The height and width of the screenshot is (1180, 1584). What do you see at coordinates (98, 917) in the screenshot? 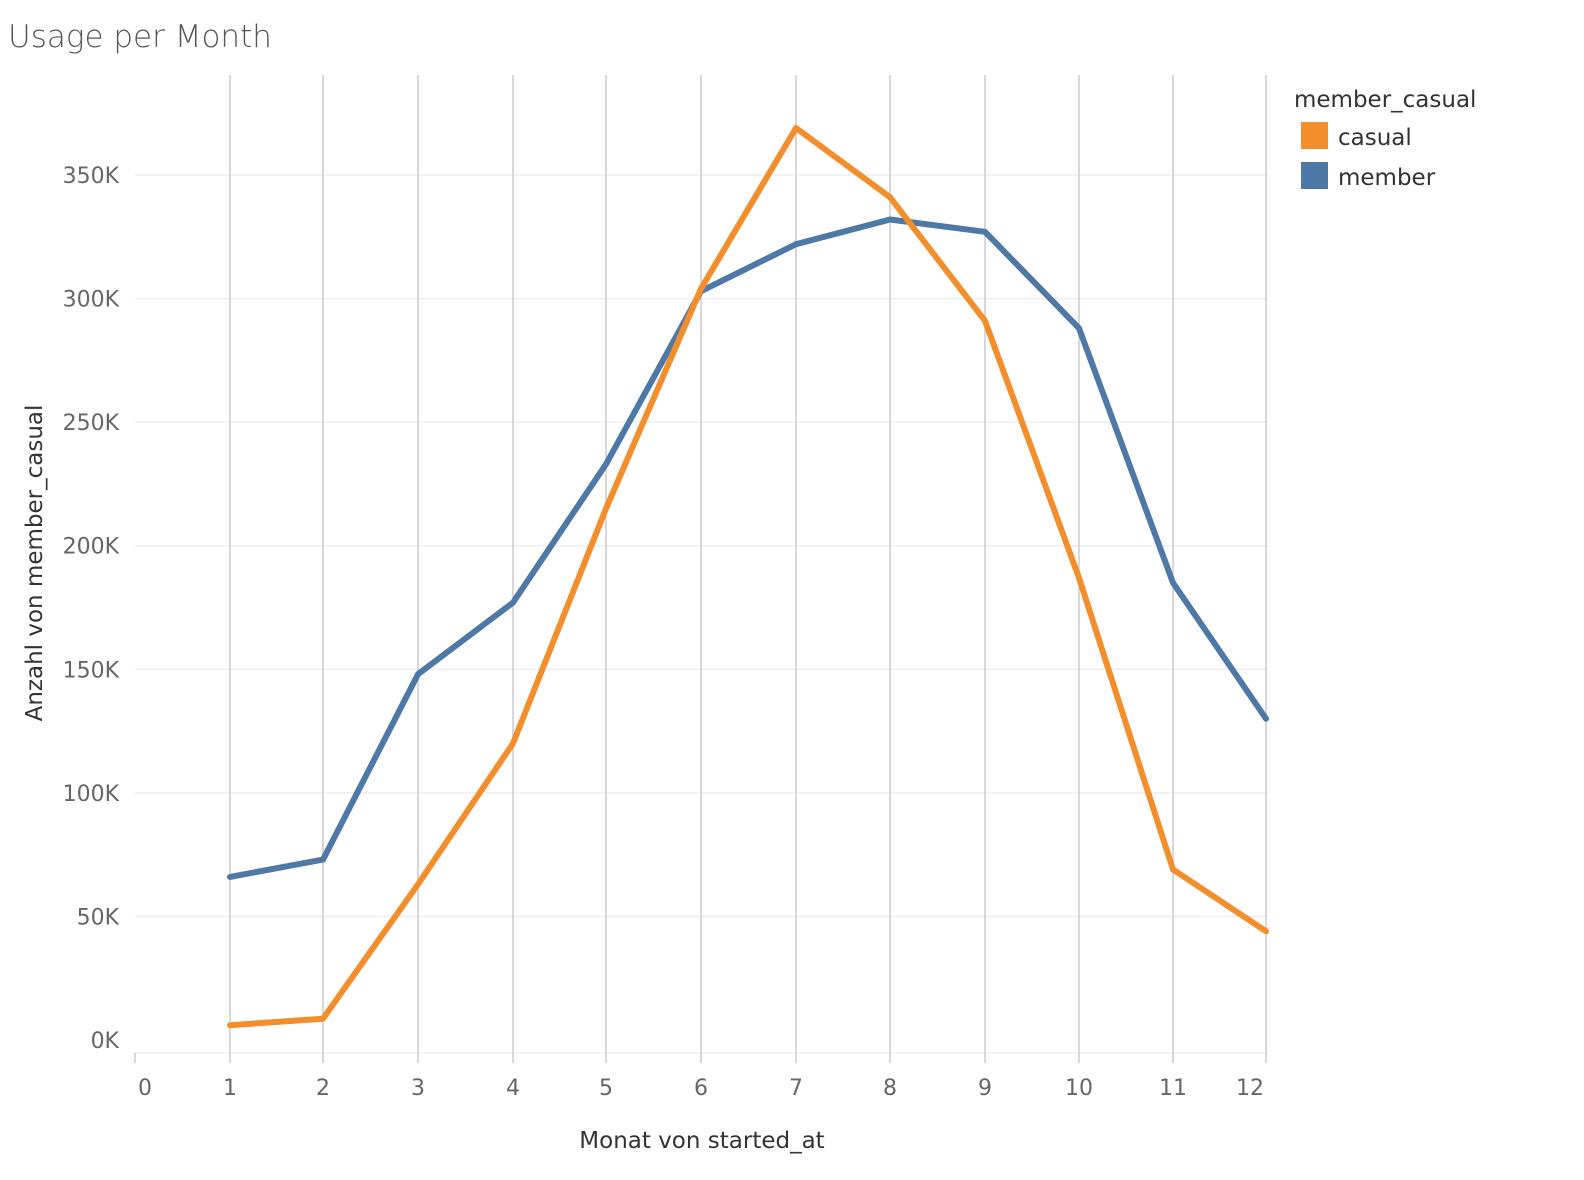
I see `y-tick-label: 50K` at bounding box center [98, 917].